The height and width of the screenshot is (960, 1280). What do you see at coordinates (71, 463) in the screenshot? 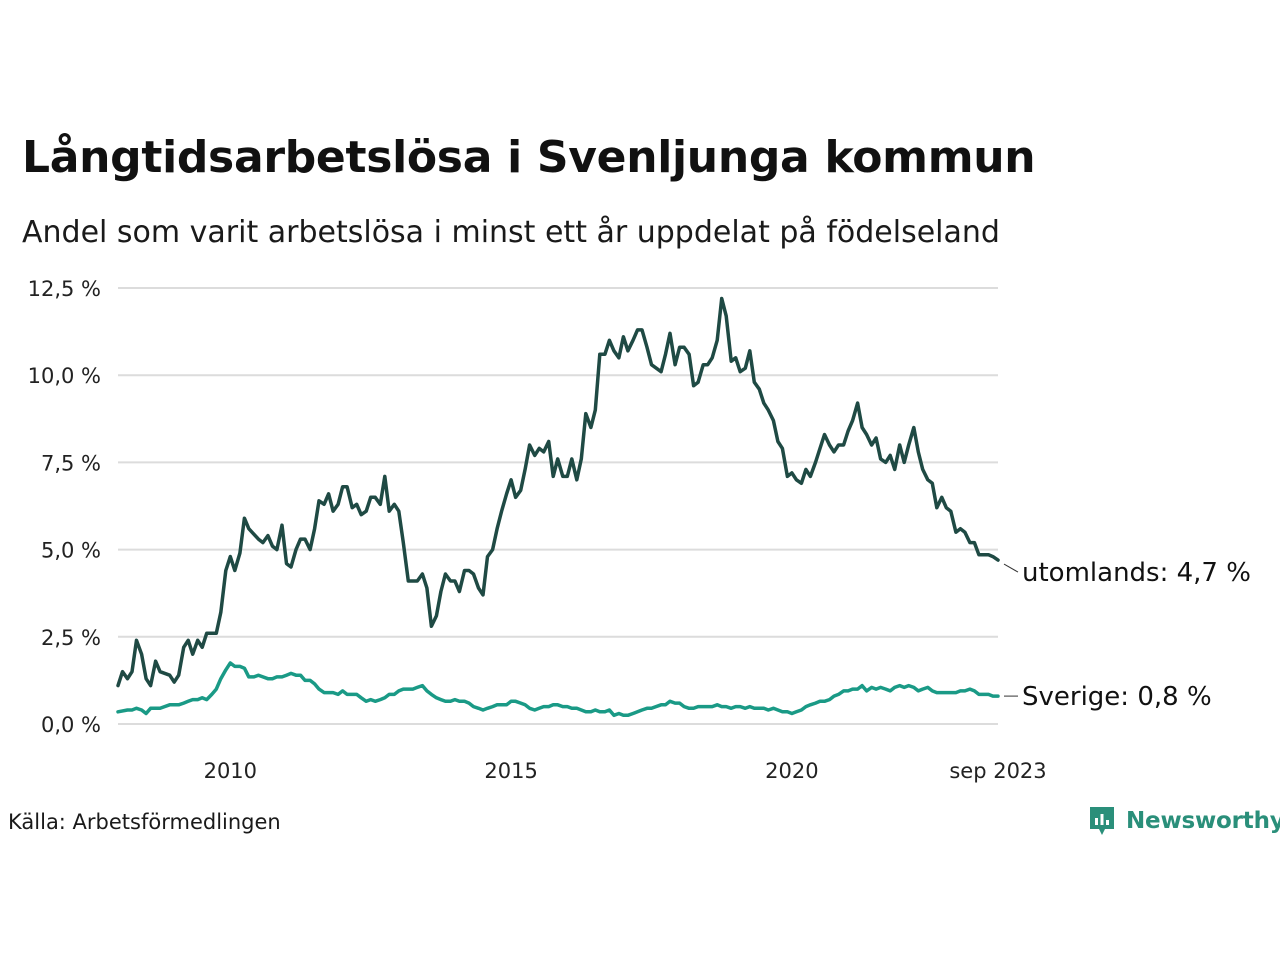
I see `y-tick-label-3: 7,5 %` at bounding box center [71, 463].